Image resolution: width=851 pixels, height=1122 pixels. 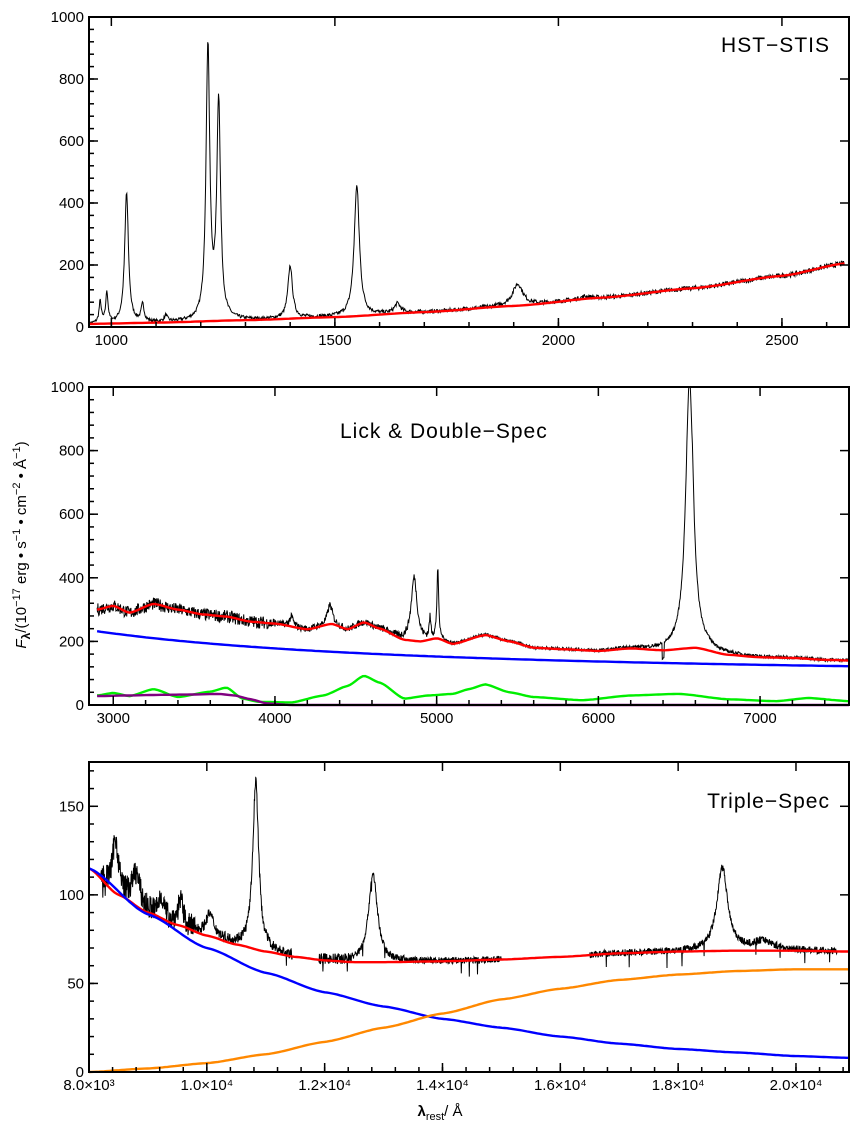 I want to click on y-axis-label: Fλ/(10−17 erg • s−1 • cm−2 • Å−1), so click(x=22, y=544).